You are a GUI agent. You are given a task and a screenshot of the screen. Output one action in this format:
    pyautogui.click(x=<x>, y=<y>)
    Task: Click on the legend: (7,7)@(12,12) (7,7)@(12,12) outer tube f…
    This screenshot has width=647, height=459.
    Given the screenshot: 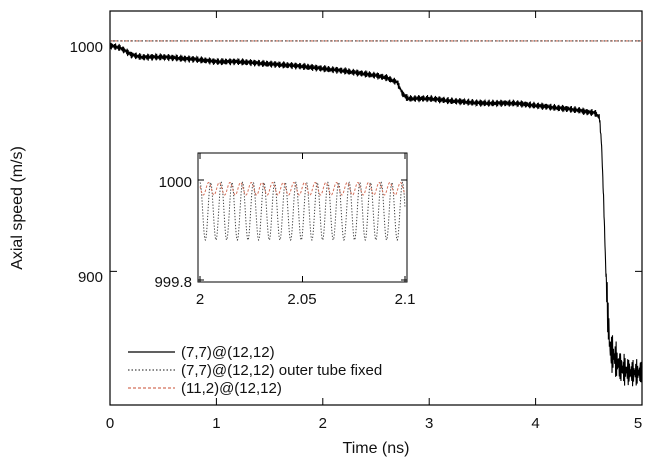 What is the action you would take?
    pyautogui.click(x=255, y=370)
    